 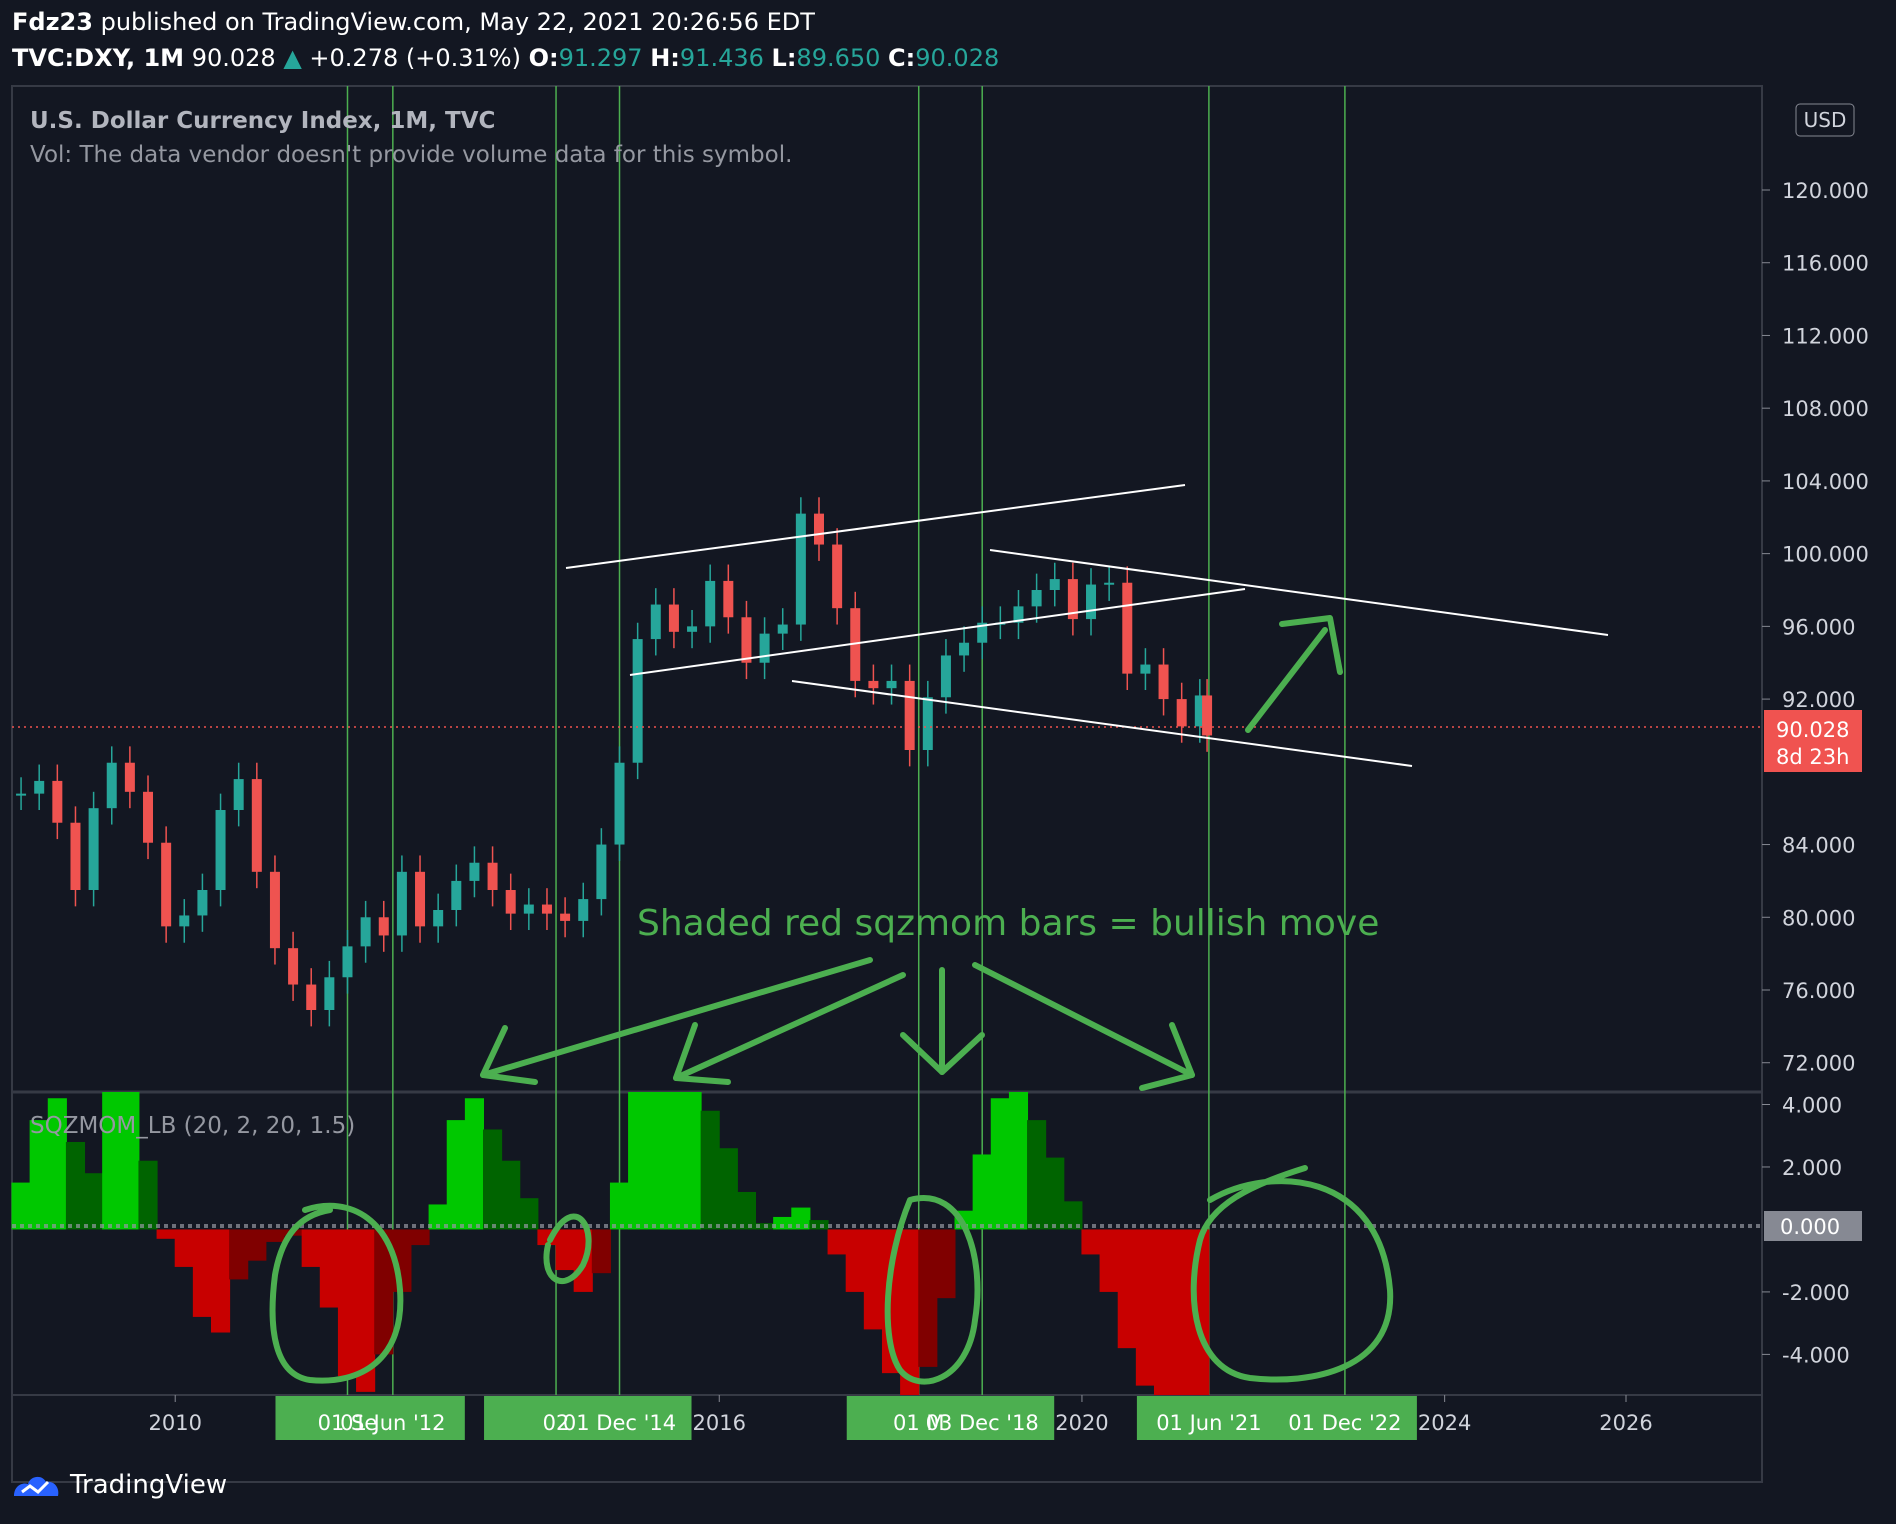 What do you see at coordinates (1818, 991) in the screenshot?
I see `price-tick-label: 76.000` at bounding box center [1818, 991].